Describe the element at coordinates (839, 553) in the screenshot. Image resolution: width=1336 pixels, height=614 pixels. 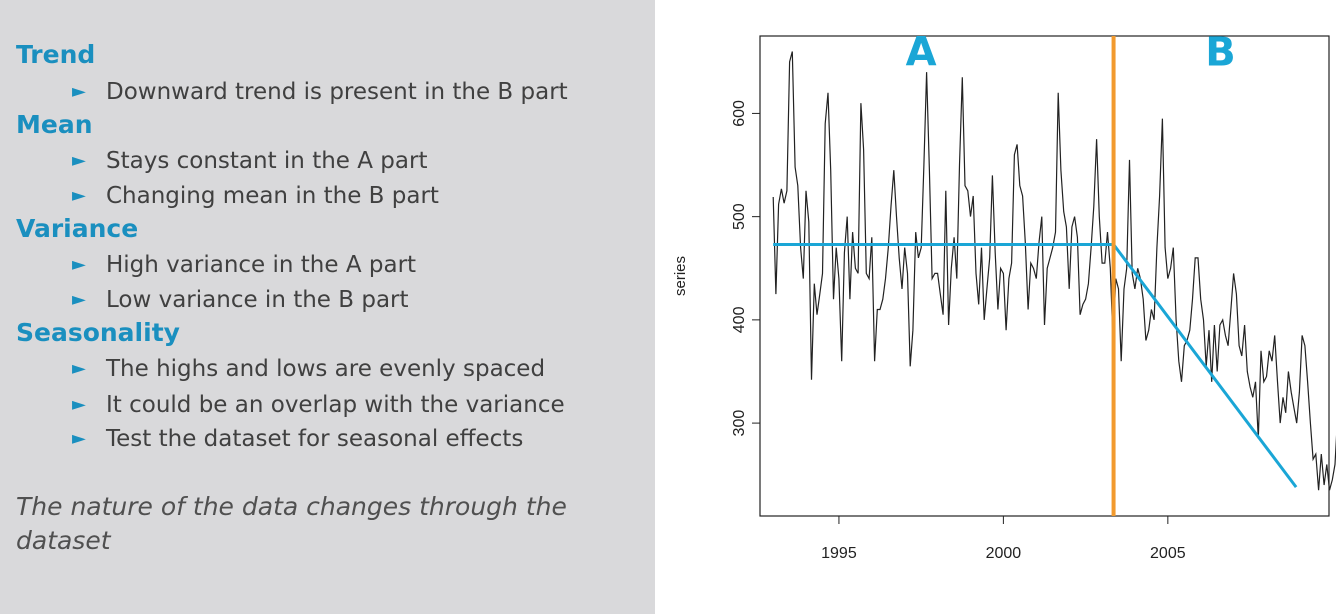
I see `x-tick-label: 1995` at that location.